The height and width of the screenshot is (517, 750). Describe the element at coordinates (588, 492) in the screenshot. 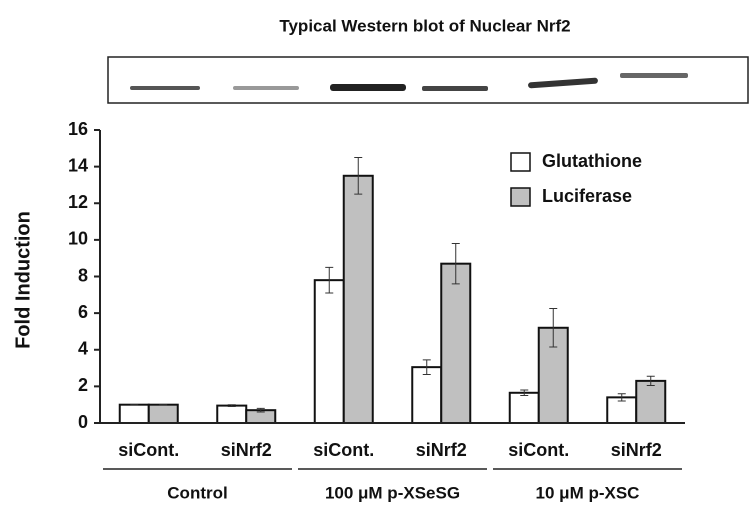

I see `group-label: 10 μM p-XSC` at that location.